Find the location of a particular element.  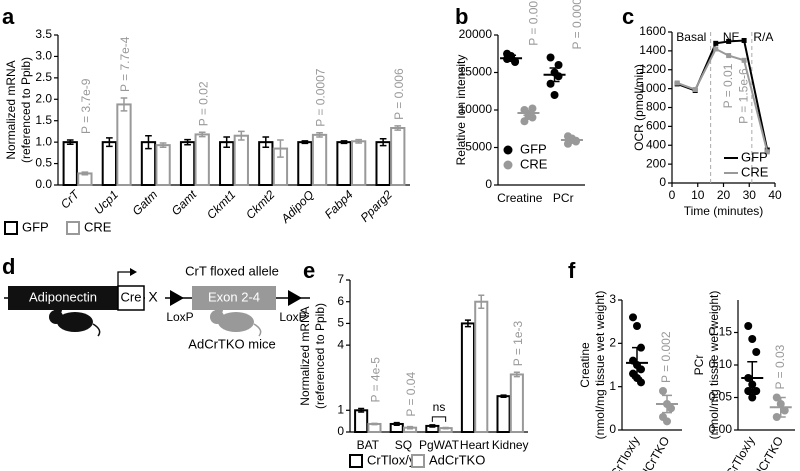

loxp-label: LoxP is located at coordinates (179, 317).